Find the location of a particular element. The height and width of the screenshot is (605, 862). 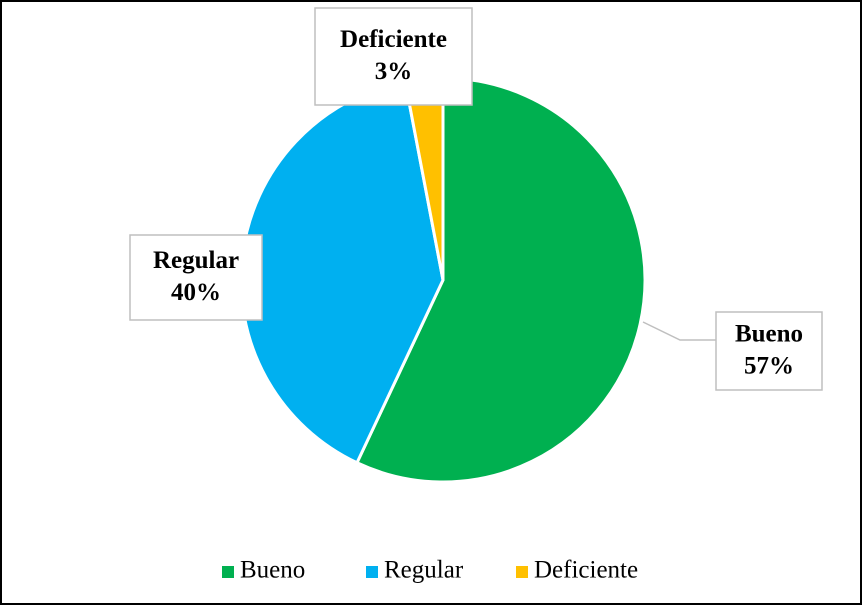

data-label-value: 57% is located at coordinates (769, 366).